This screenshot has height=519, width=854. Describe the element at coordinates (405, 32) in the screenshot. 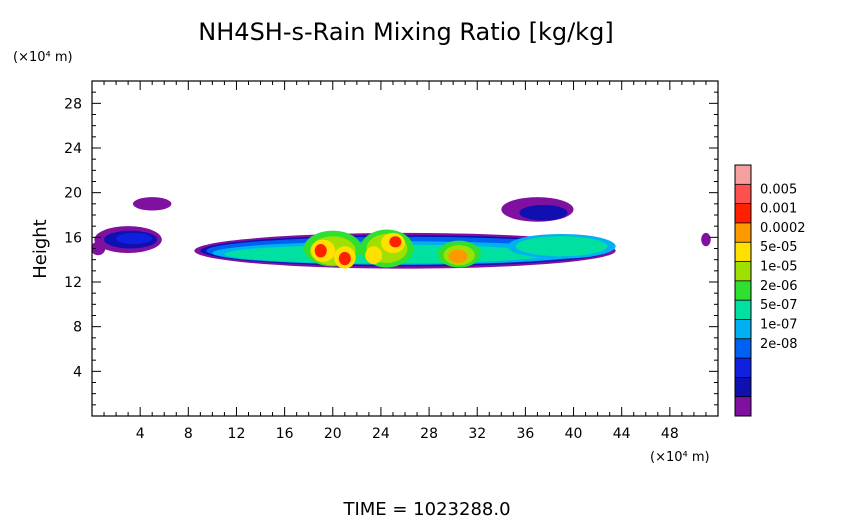

I see `chart-title: NH4SH-s-Rain Mixing Ratio [kg/kg]` at that location.